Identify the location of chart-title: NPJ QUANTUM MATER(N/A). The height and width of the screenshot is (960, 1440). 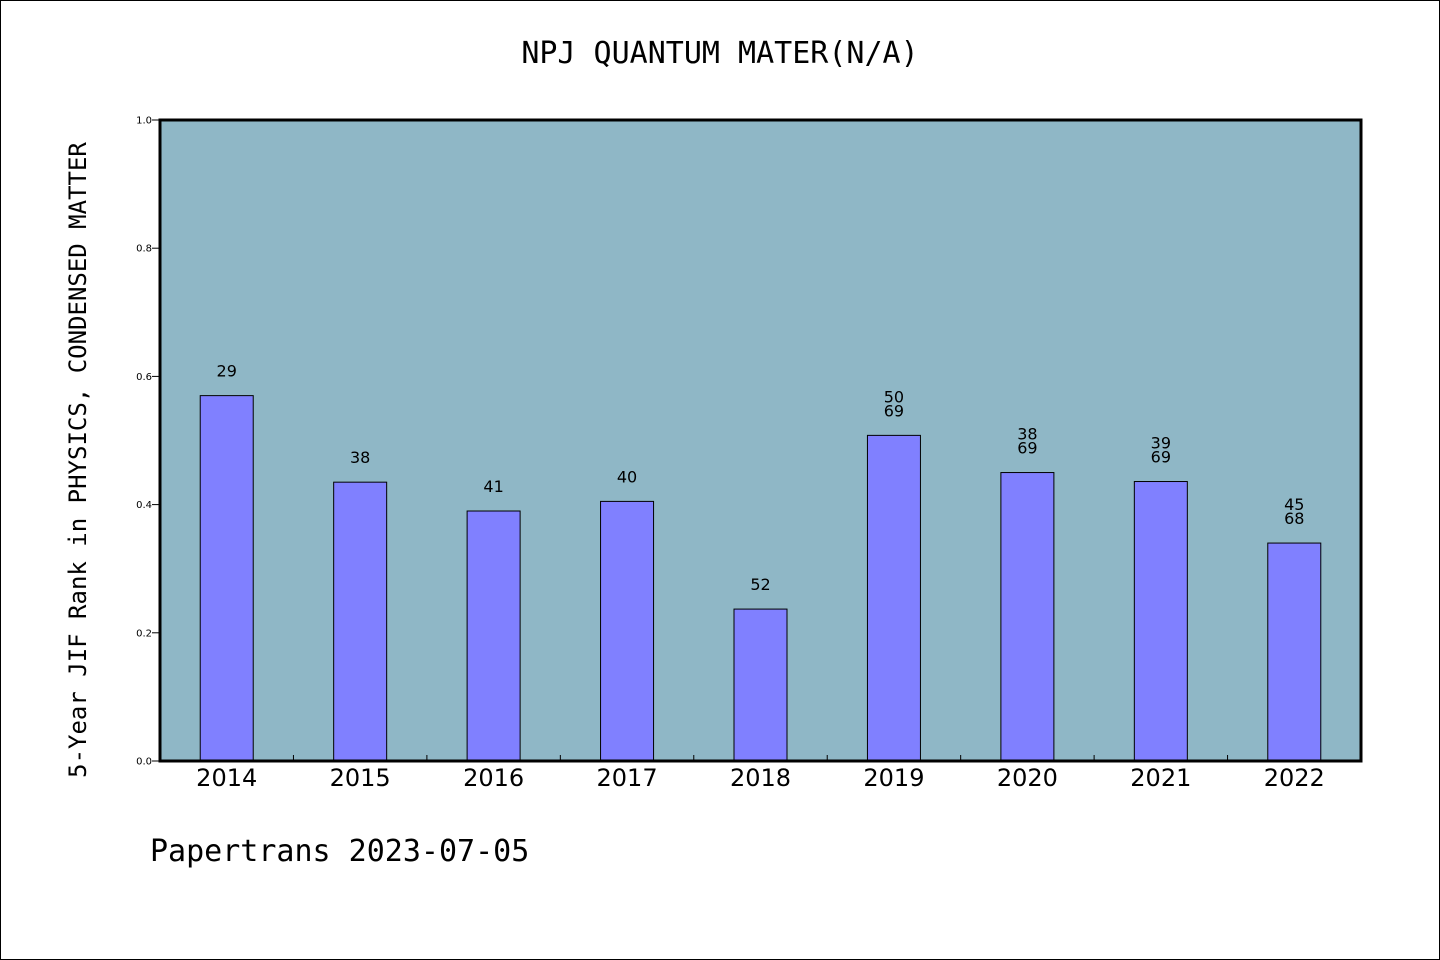
(720, 53).